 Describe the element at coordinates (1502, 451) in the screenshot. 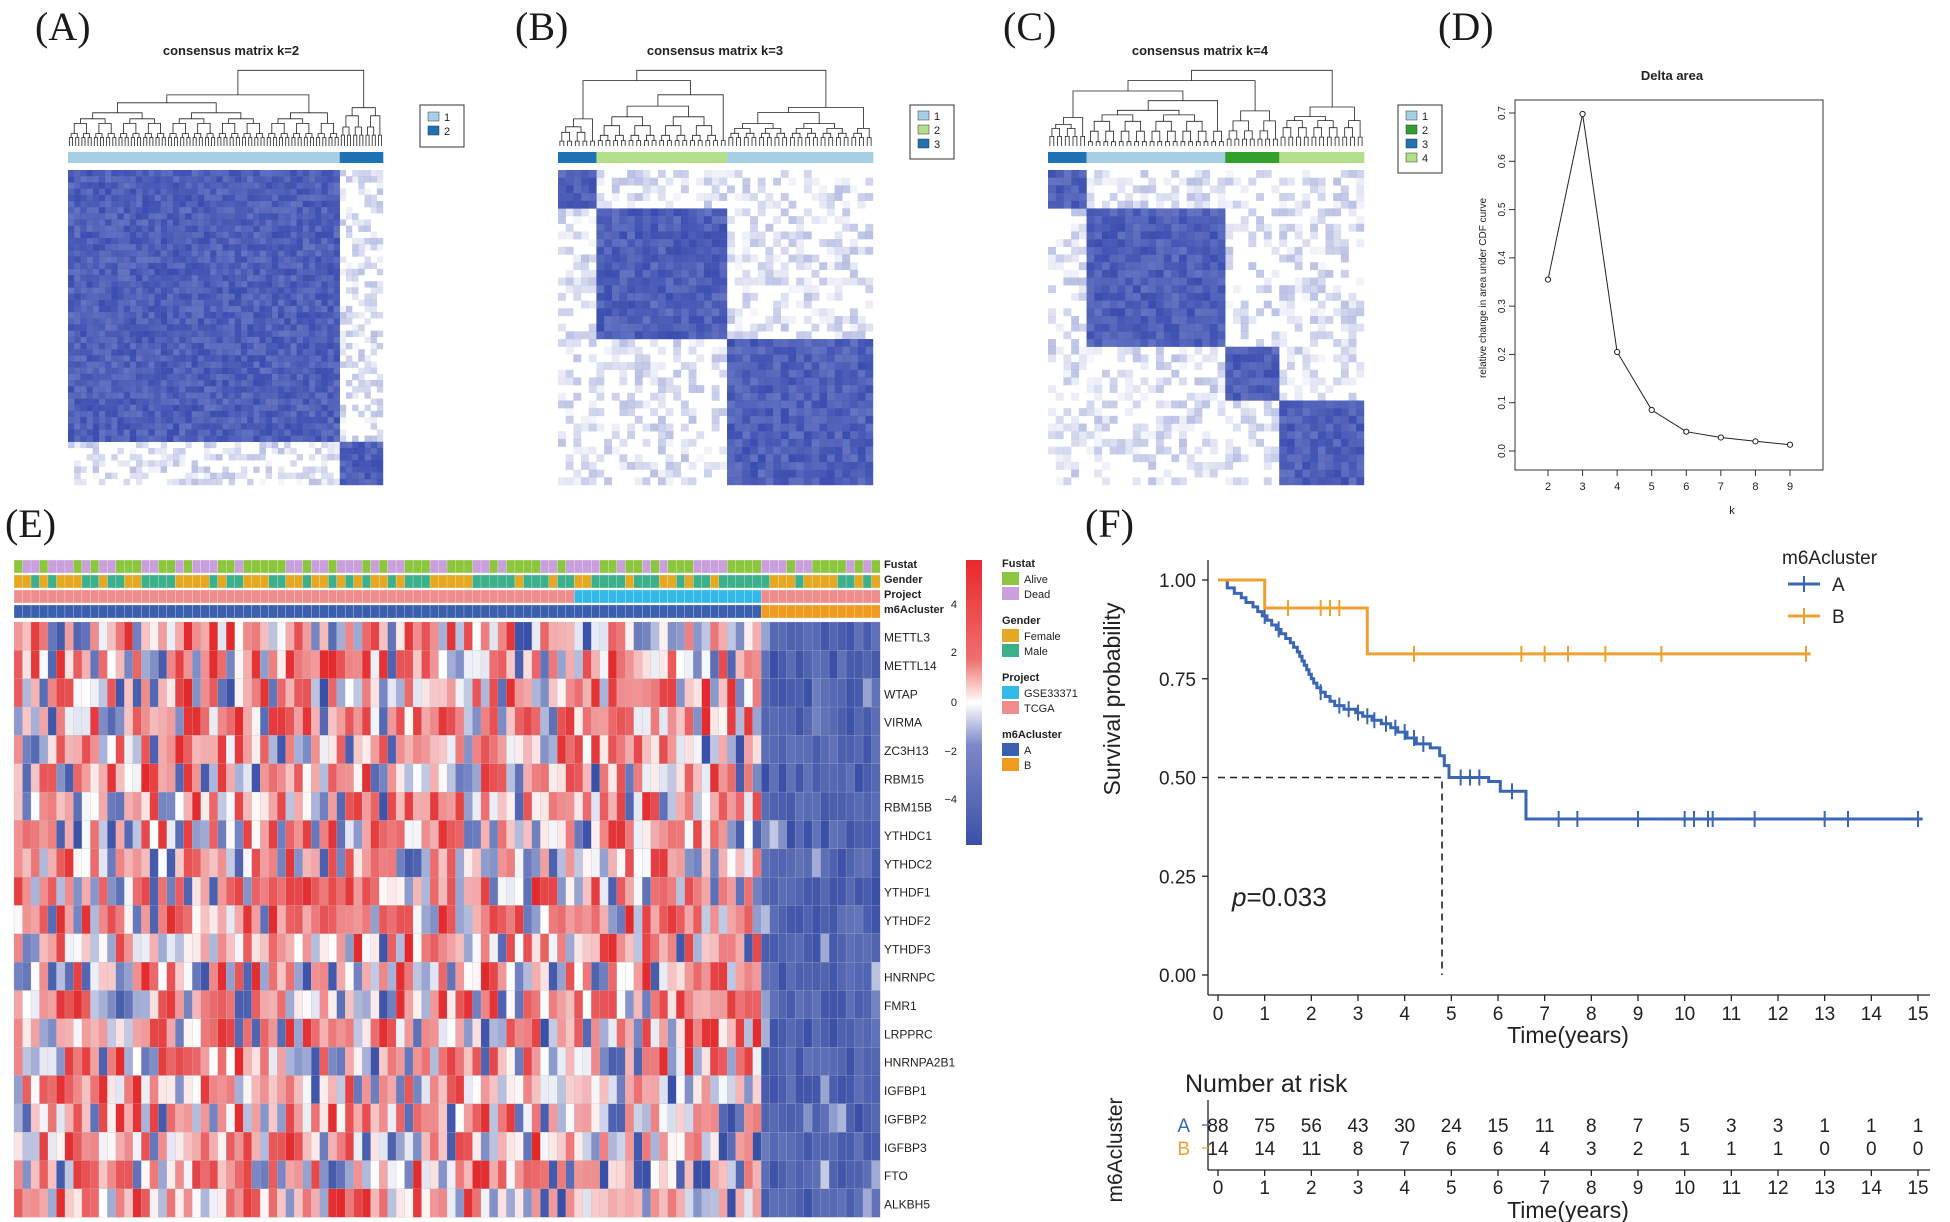

I see `d-ytick-label: 0.0` at that location.